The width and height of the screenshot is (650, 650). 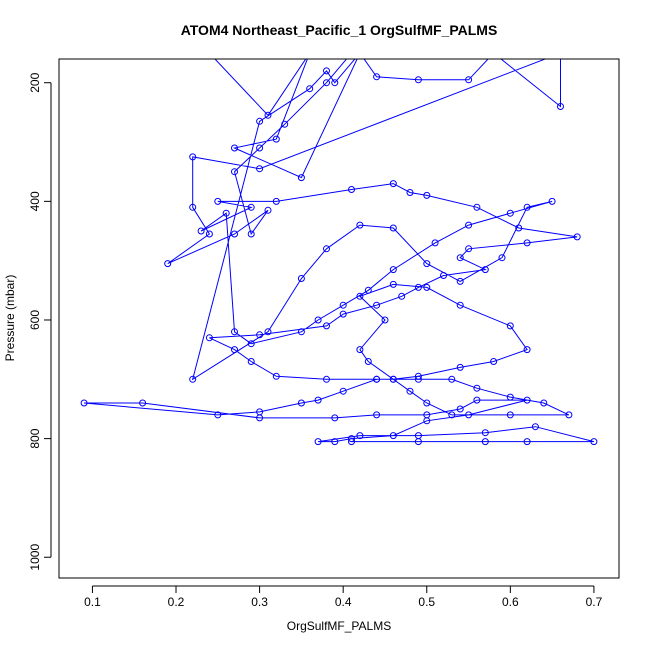 What do you see at coordinates (510, 602) in the screenshot?
I see `x-tick-label: 0.6` at bounding box center [510, 602].